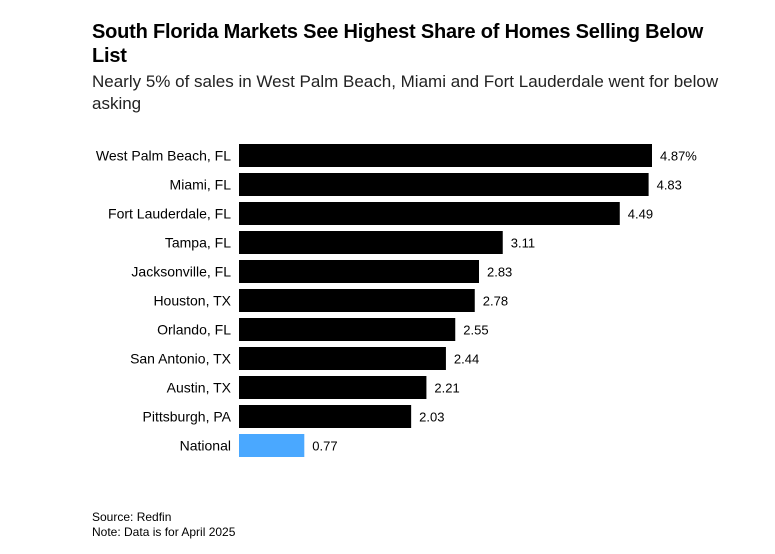 Image resolution: width=775 pixels, height=554 pixels. Describe the element at coordinates (475, 330) in the screenshot. I see `value-label-orlando-fl: 2.55` at that location.